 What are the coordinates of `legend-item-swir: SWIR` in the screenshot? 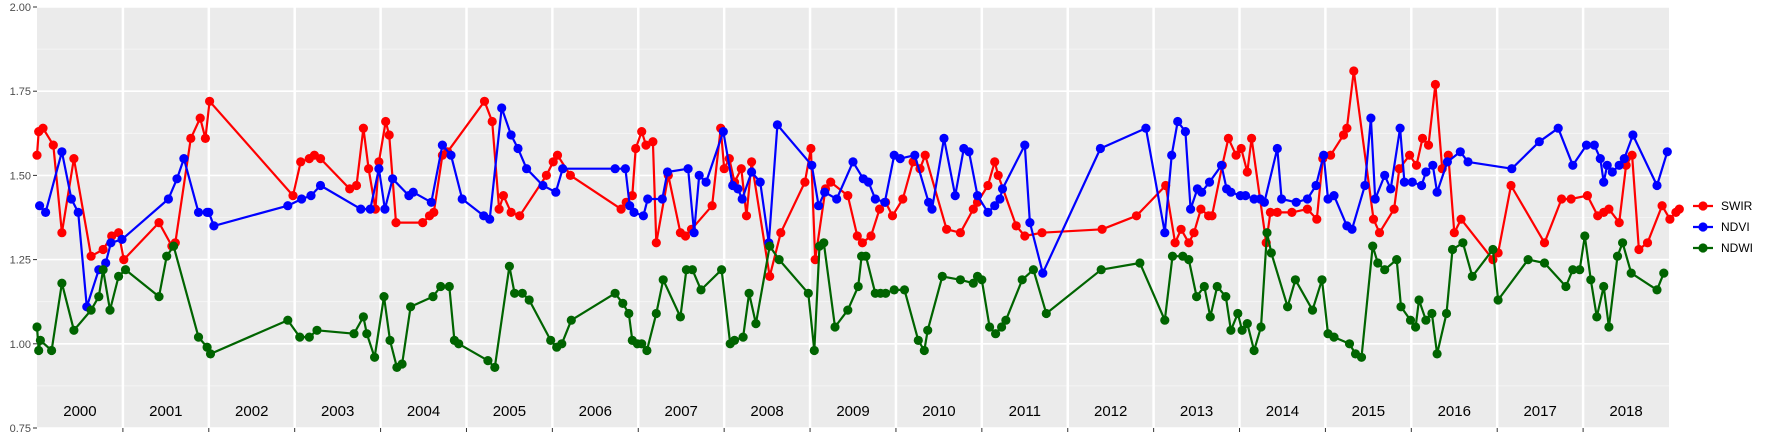 It's located at (1723, 206).